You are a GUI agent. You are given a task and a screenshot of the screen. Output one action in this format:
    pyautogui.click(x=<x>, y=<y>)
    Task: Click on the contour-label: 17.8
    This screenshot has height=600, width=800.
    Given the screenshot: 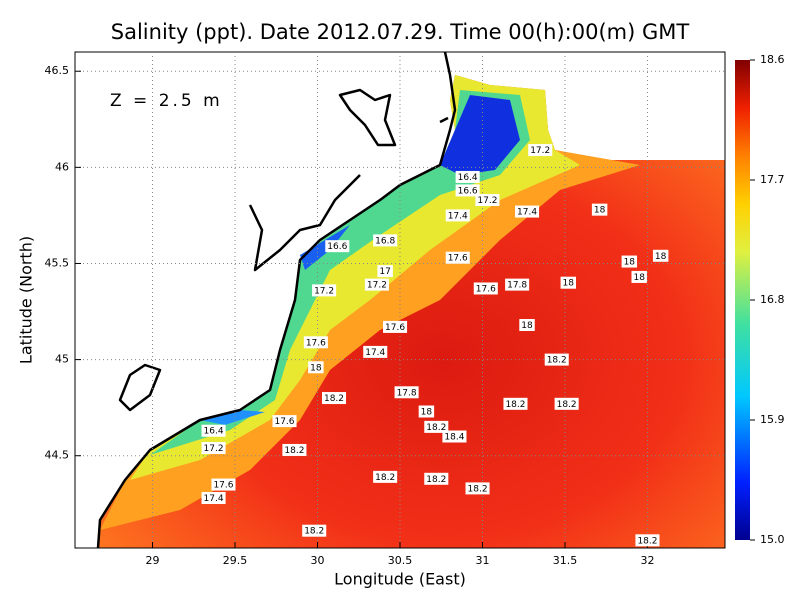 What is the action you would take?
    pyautogui.click(x=407, y=393)
    